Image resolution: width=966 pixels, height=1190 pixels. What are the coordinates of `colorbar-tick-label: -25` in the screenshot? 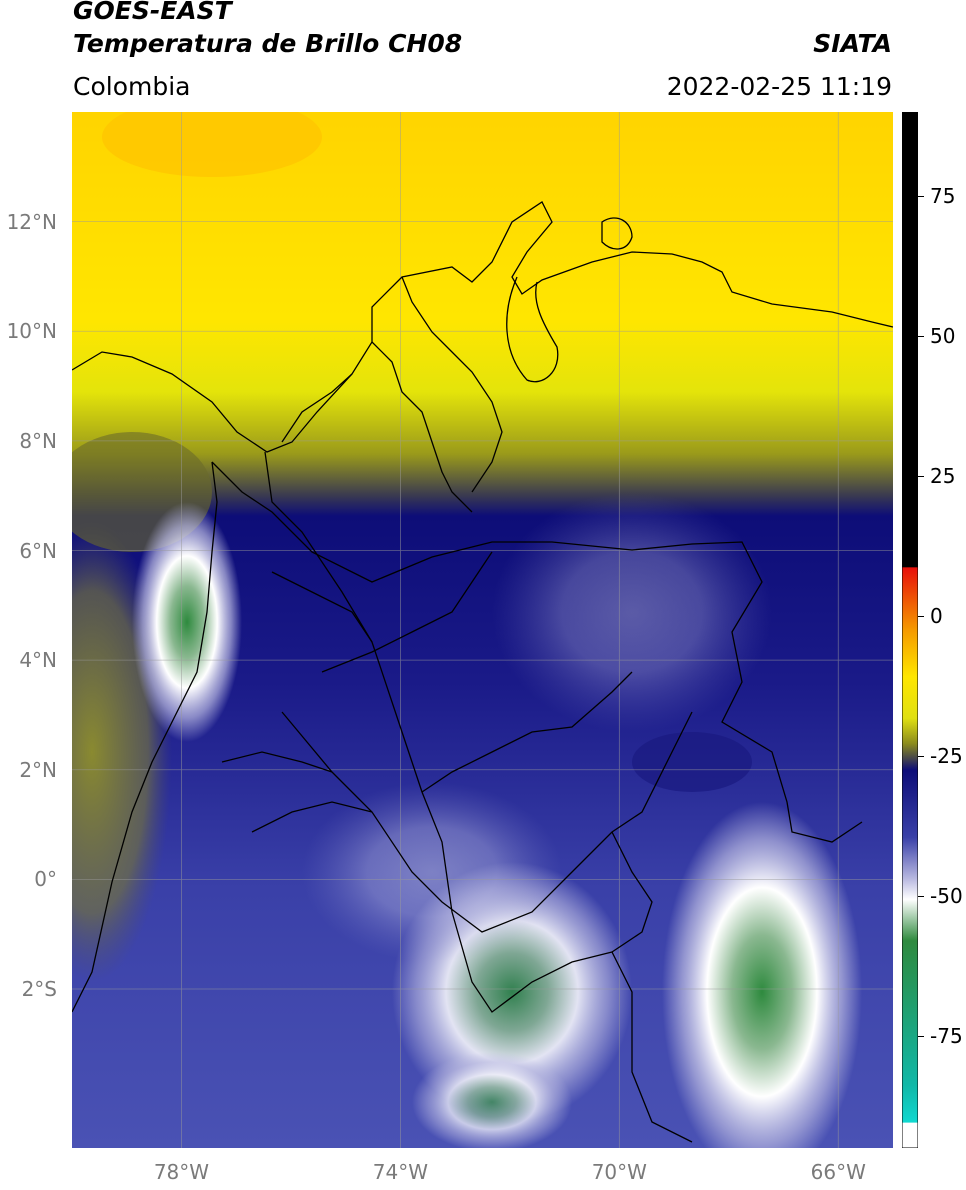 It's located at (946, 756).